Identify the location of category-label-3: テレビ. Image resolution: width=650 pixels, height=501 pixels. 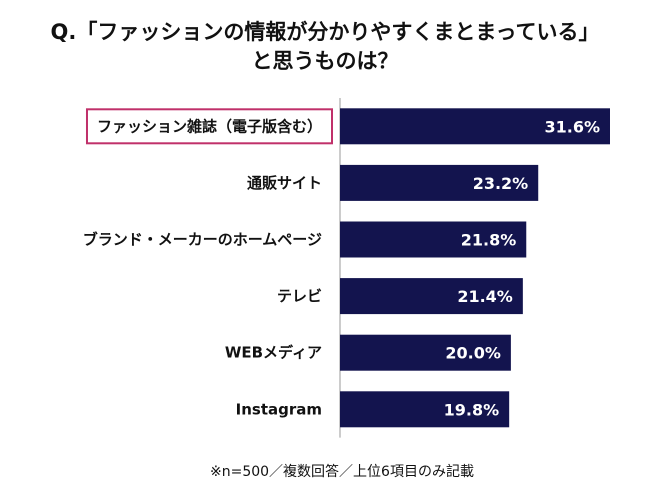
(299, 296).